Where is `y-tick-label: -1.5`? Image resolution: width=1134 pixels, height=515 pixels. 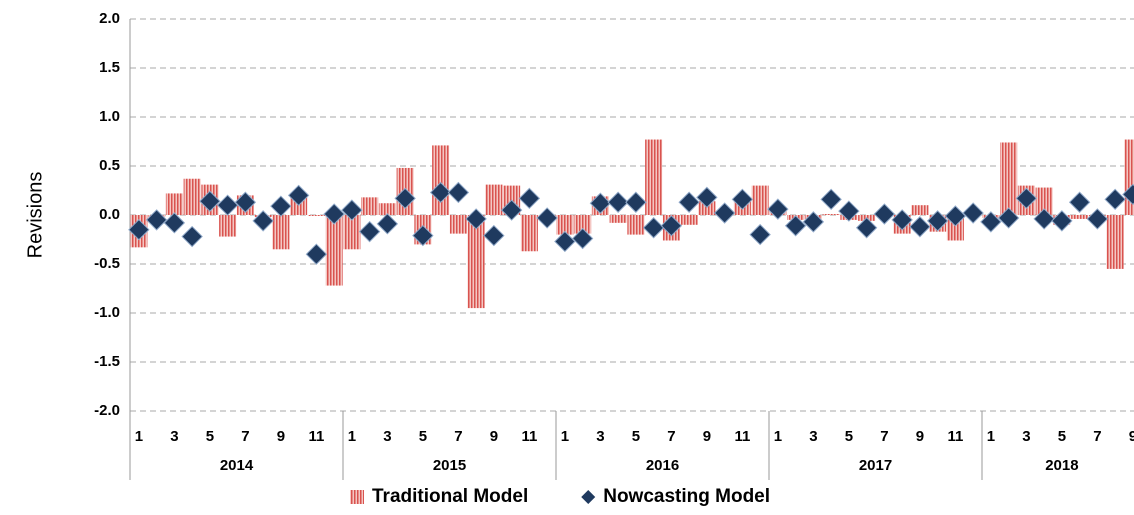 y-tick-label: -1.5 is located at coordinates (107, 361).